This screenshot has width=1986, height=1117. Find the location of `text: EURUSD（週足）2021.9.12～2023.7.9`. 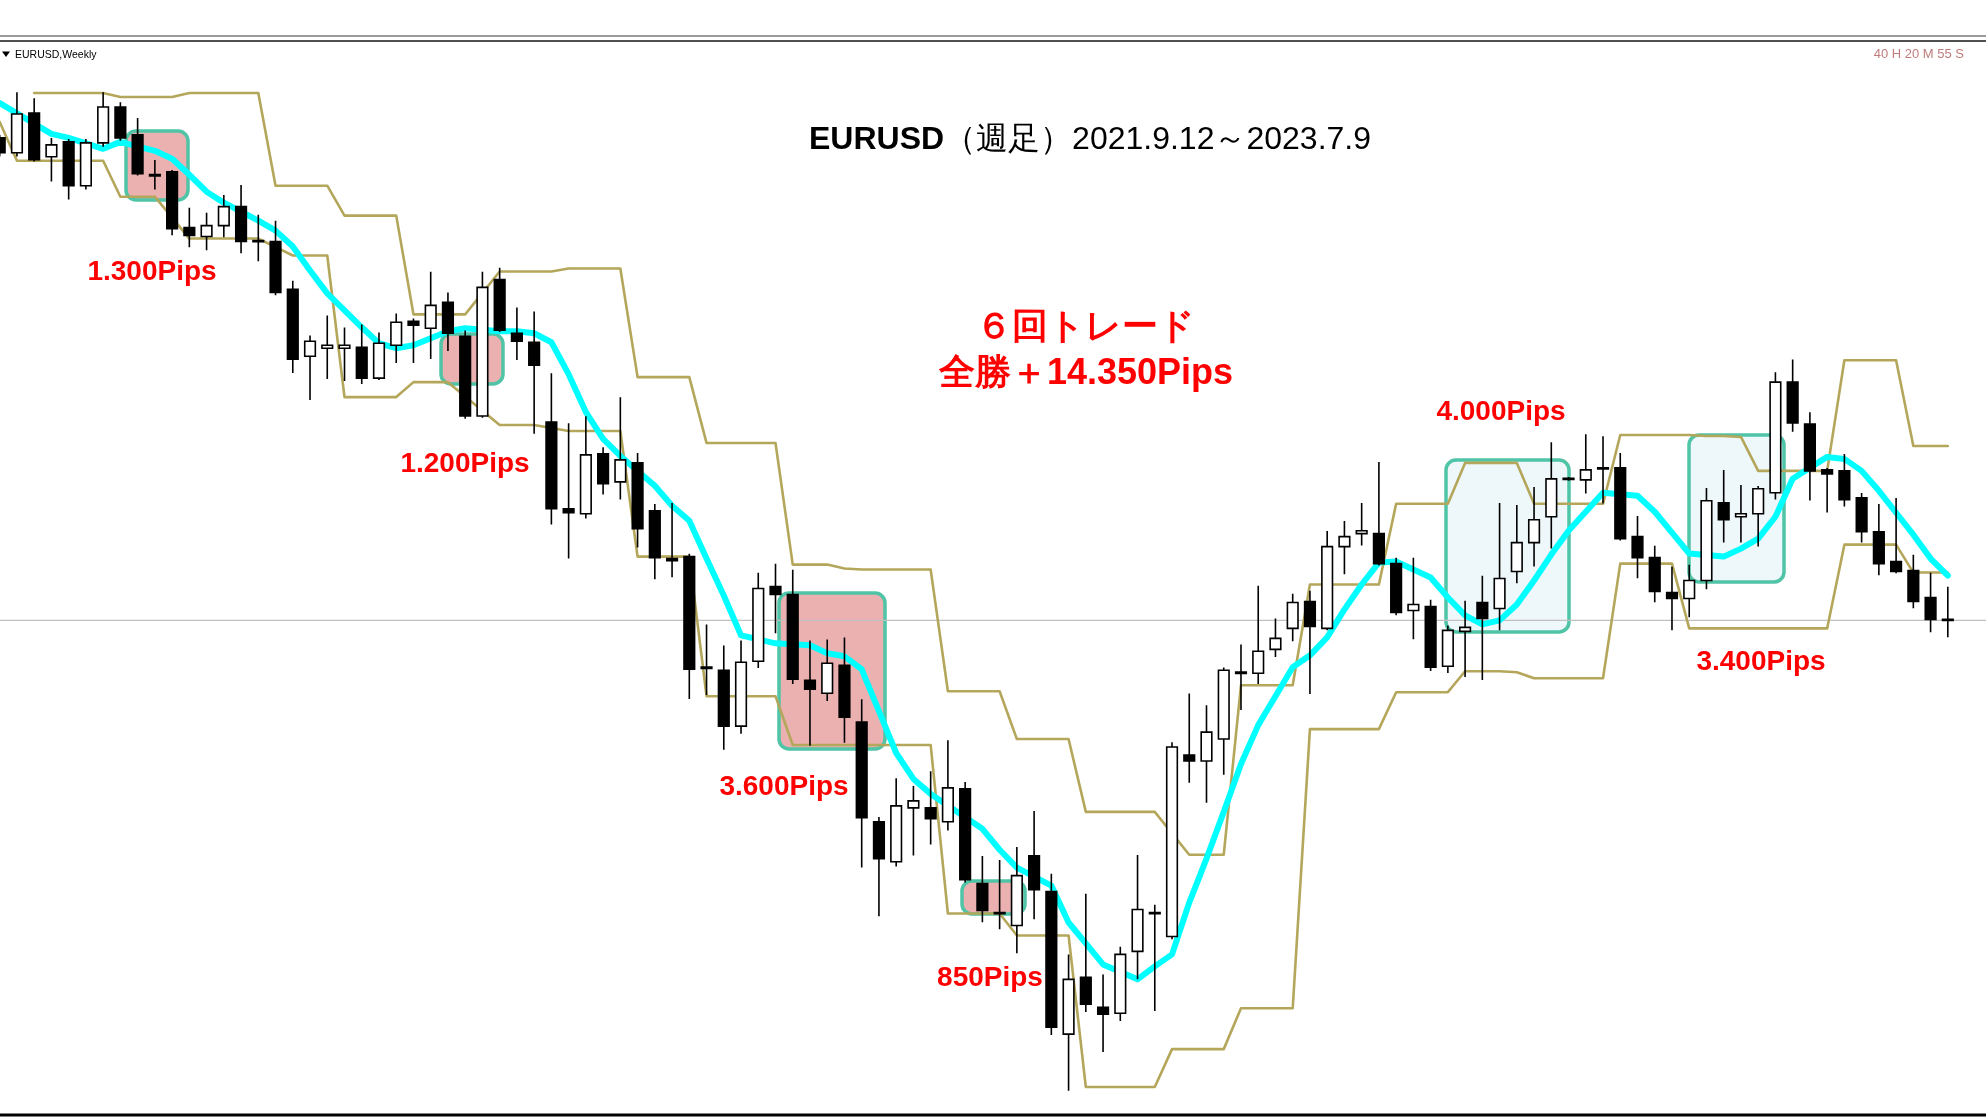

text: EURUSD（週足）2021.9.12～2023.7.9 is located at coordinates (1090, 138).